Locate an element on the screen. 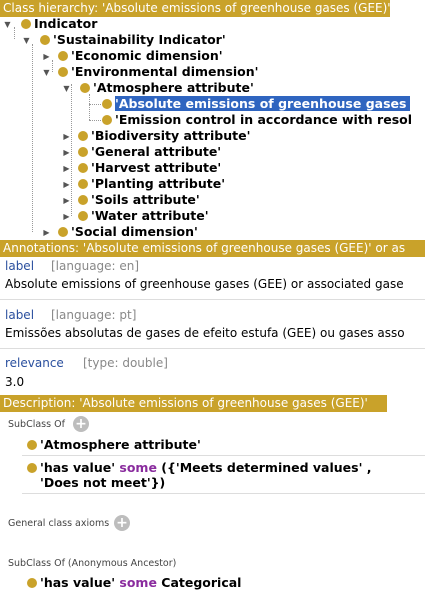 The width and height of the screenshot is (425, 600). tree-node-harvest-attribute: ▶ 'Harvest attribute' is located at coordinates (141, 168).